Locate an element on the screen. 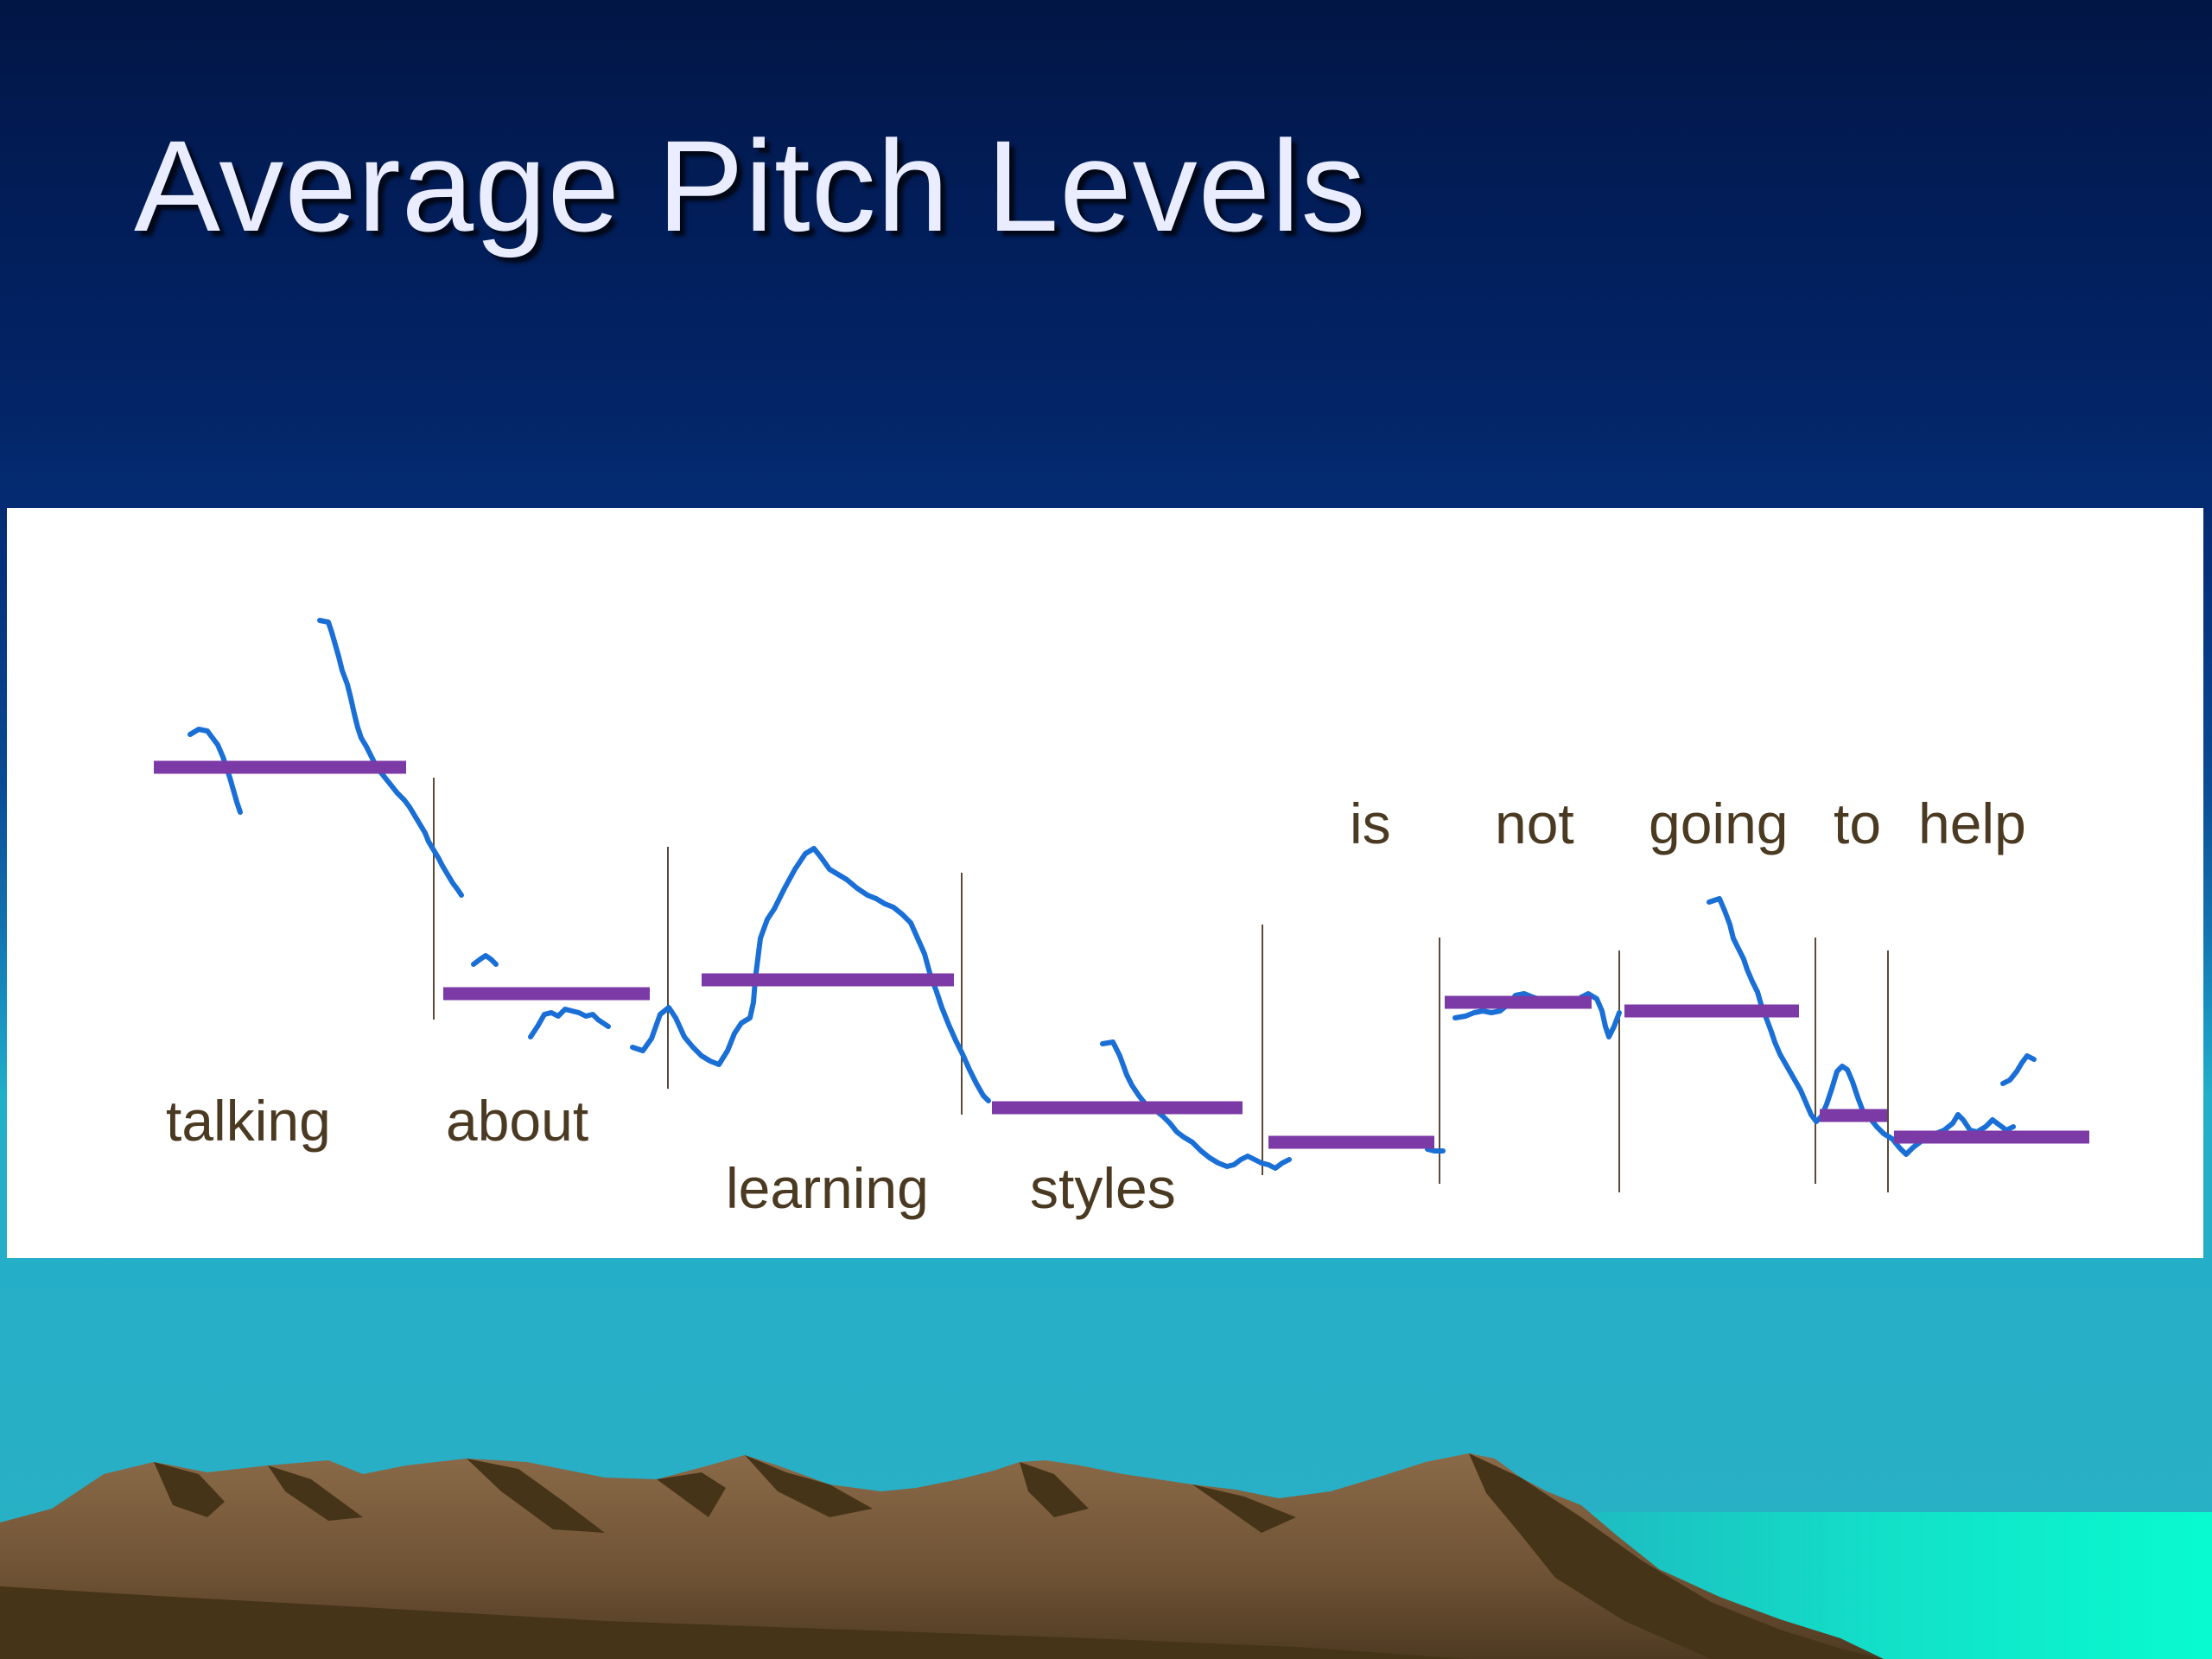 This screenshot has height=1659, width=2212. word-about: about is located at coordinates (517, 1121).